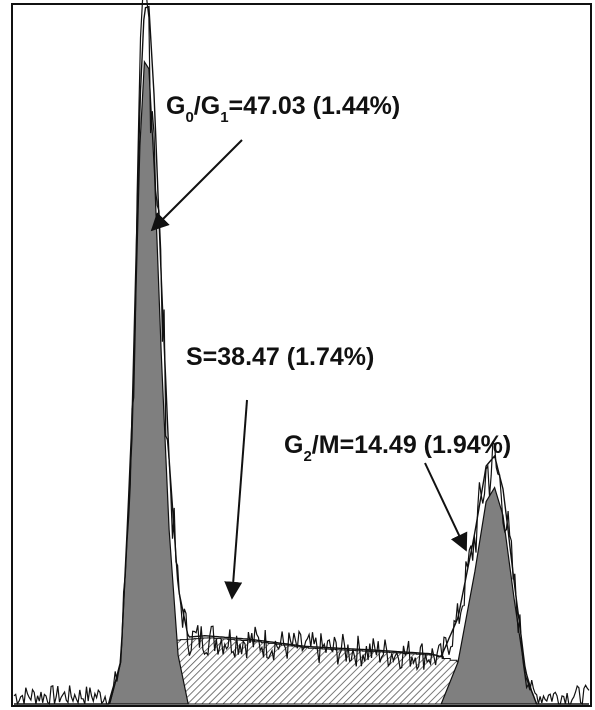  Describe the element at coordinates (148, 382) in the screenshot. I see `g0g1-peak-area` at that location.